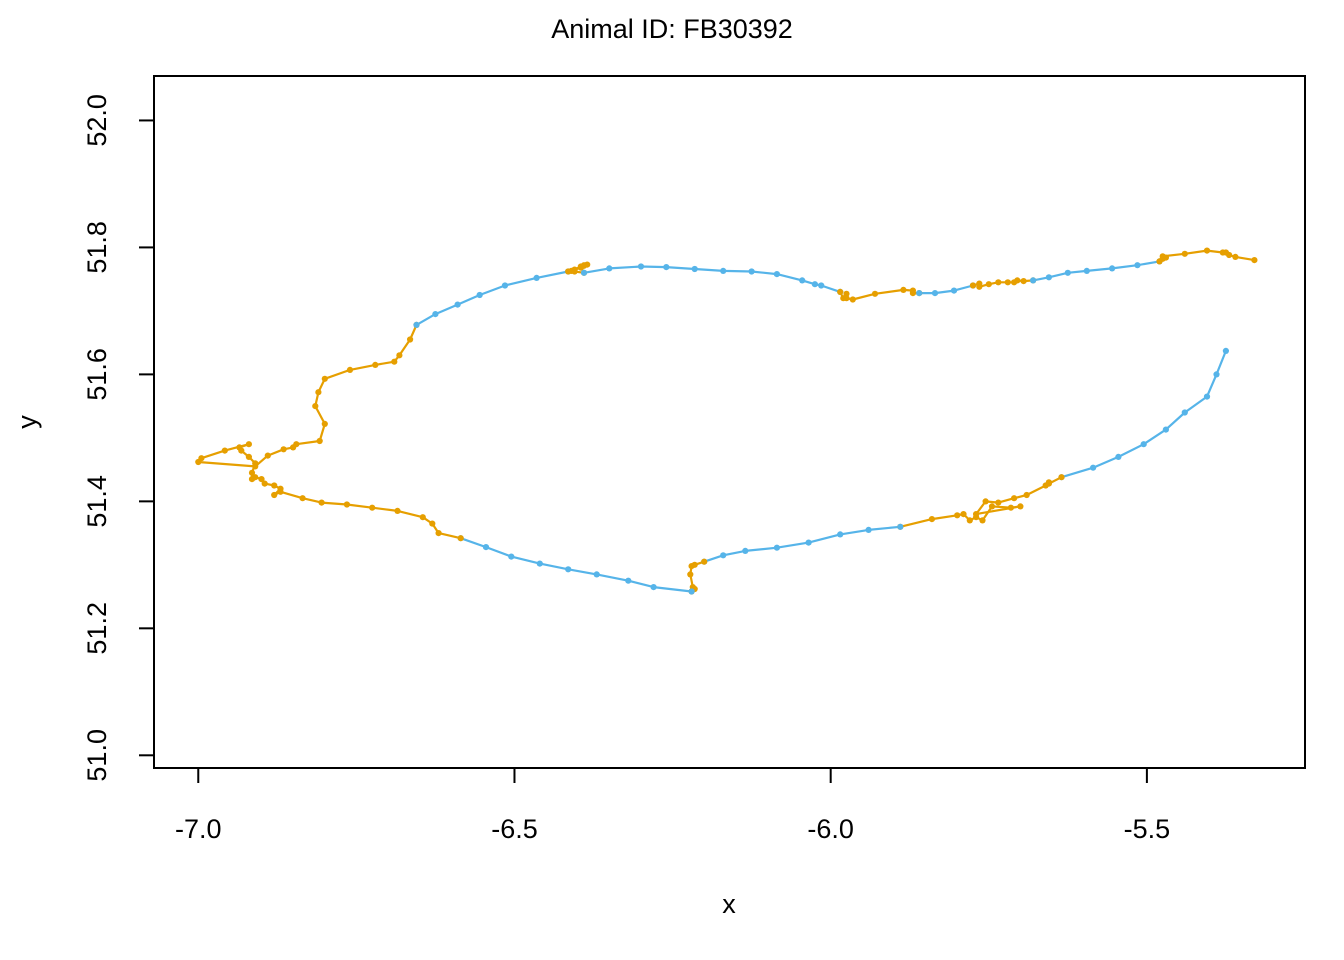 This screenshot has height=960, width=1344. What do you see at coordinates (672, 29) in the screenshot?
I see `chart-title: Animal ID: FB30392` at bounding box center [672, 29].